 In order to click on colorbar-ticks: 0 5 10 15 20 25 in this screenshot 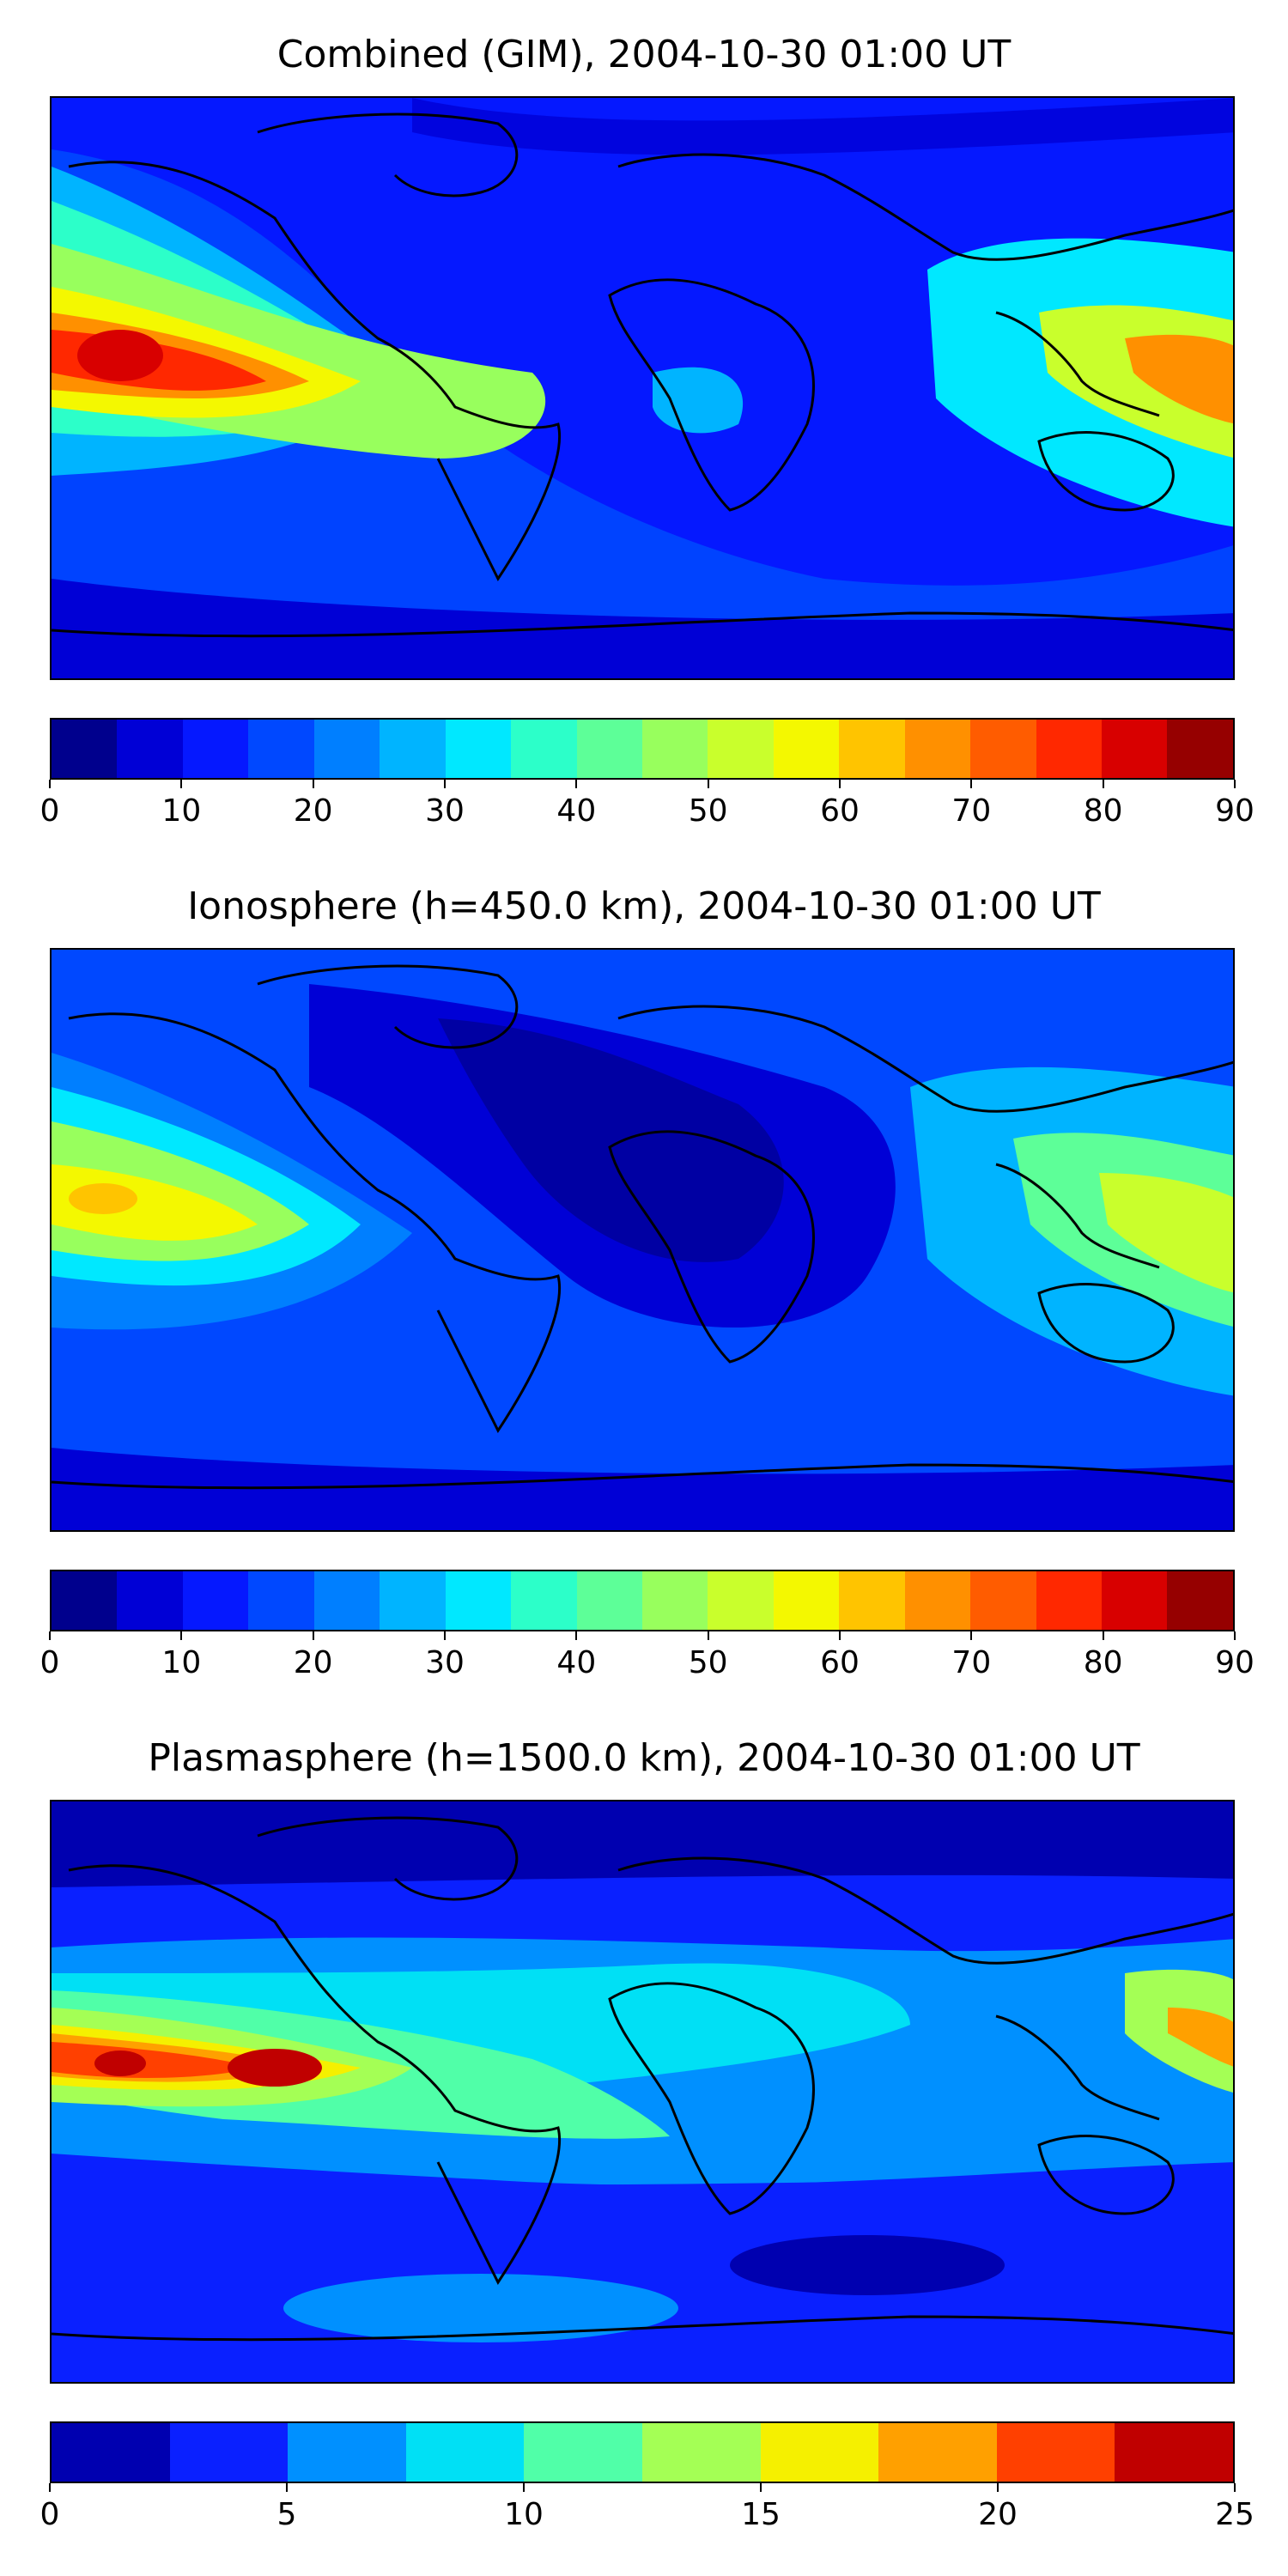, I will do `click(647, 2513)`.